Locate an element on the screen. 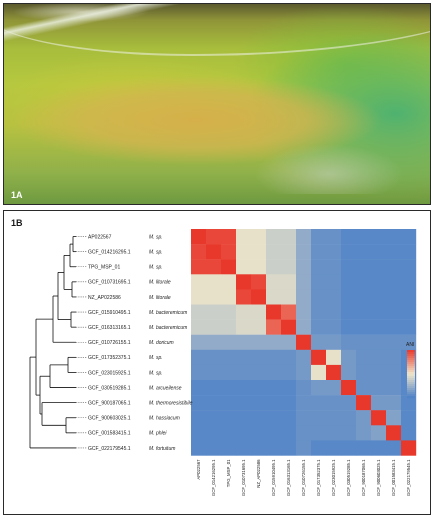 The width and height of the screenshot is (436, 520). surface-scratch is located at coordinates (329, 169).